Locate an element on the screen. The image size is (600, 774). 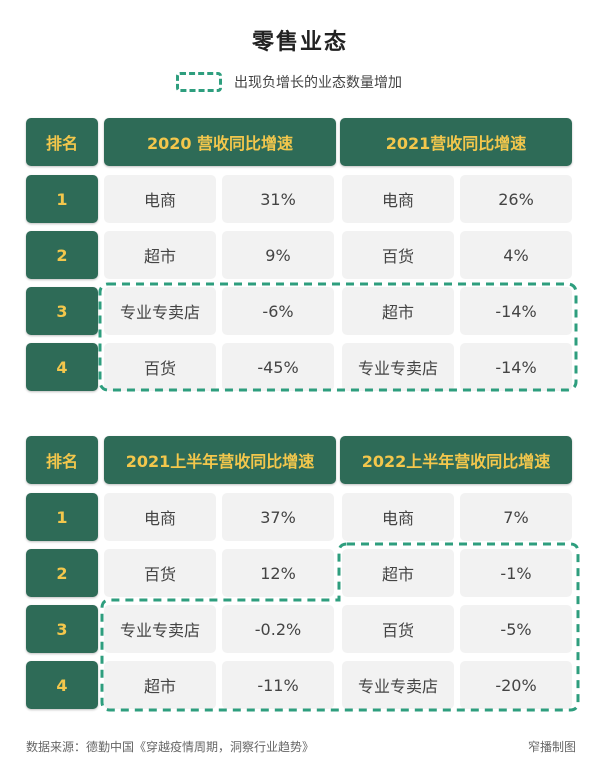
table1-row3-a-value: -6% is located at coordinates (278, 311).